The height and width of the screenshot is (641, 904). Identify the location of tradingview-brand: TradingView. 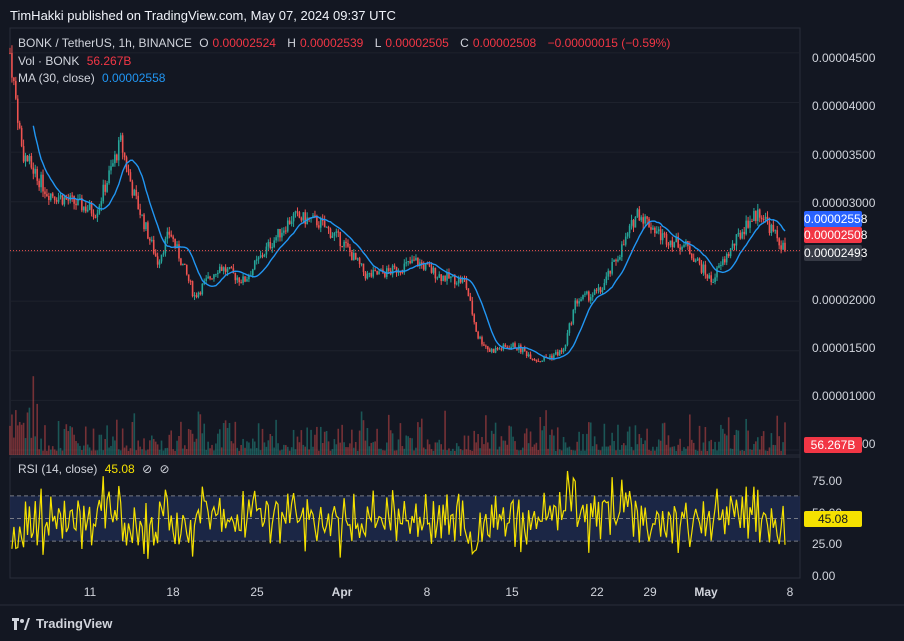
(62, 623).